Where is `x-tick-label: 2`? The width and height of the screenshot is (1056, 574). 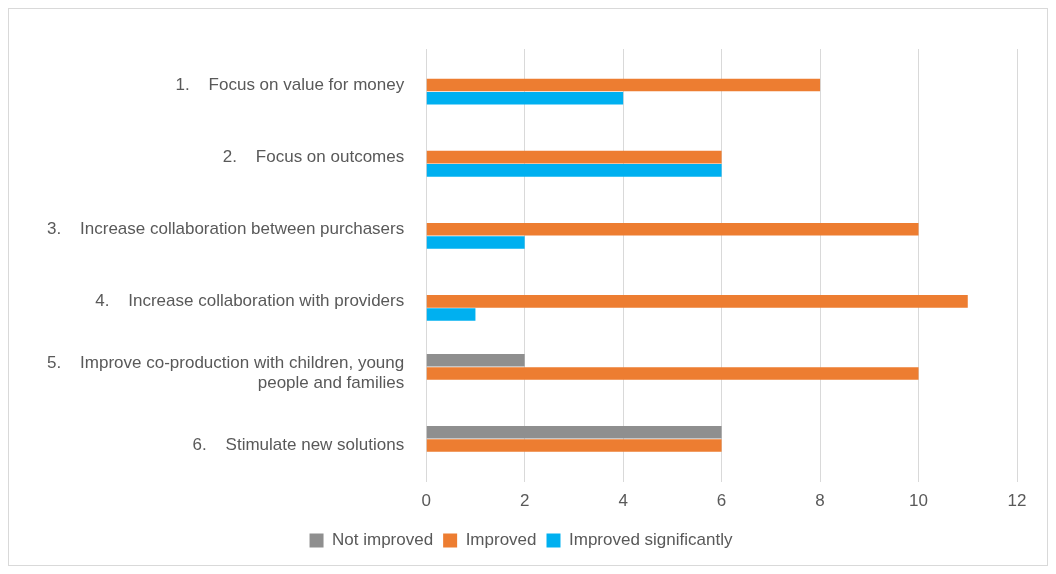 x-tick-label: 2 is located at coordinates (524, 501).